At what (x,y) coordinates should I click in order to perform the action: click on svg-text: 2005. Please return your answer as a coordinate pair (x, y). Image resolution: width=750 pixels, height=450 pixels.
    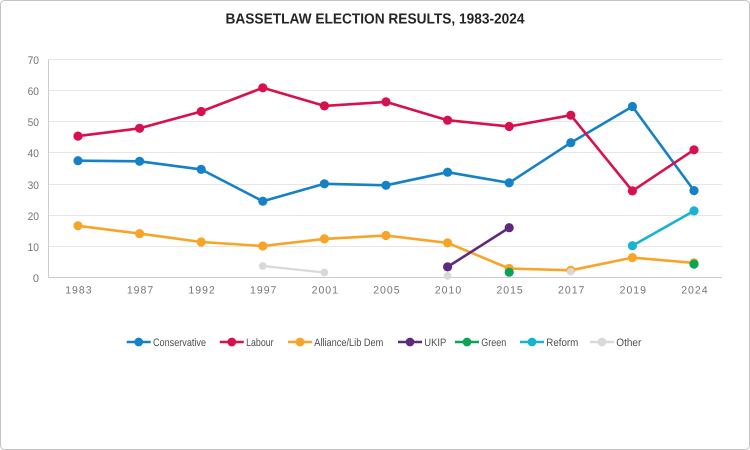
    Looking at the image, I should click on (386, 291).